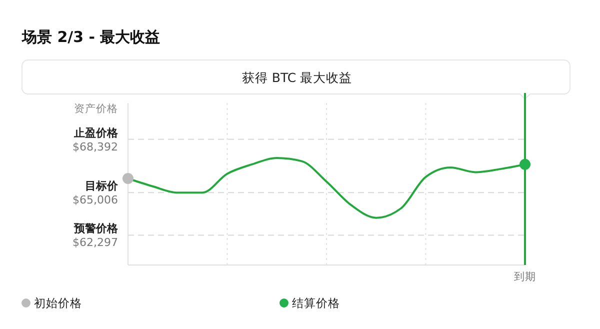  I want to click on chart-title: 场景 2/3 - 最大收益, so click(90, 37).